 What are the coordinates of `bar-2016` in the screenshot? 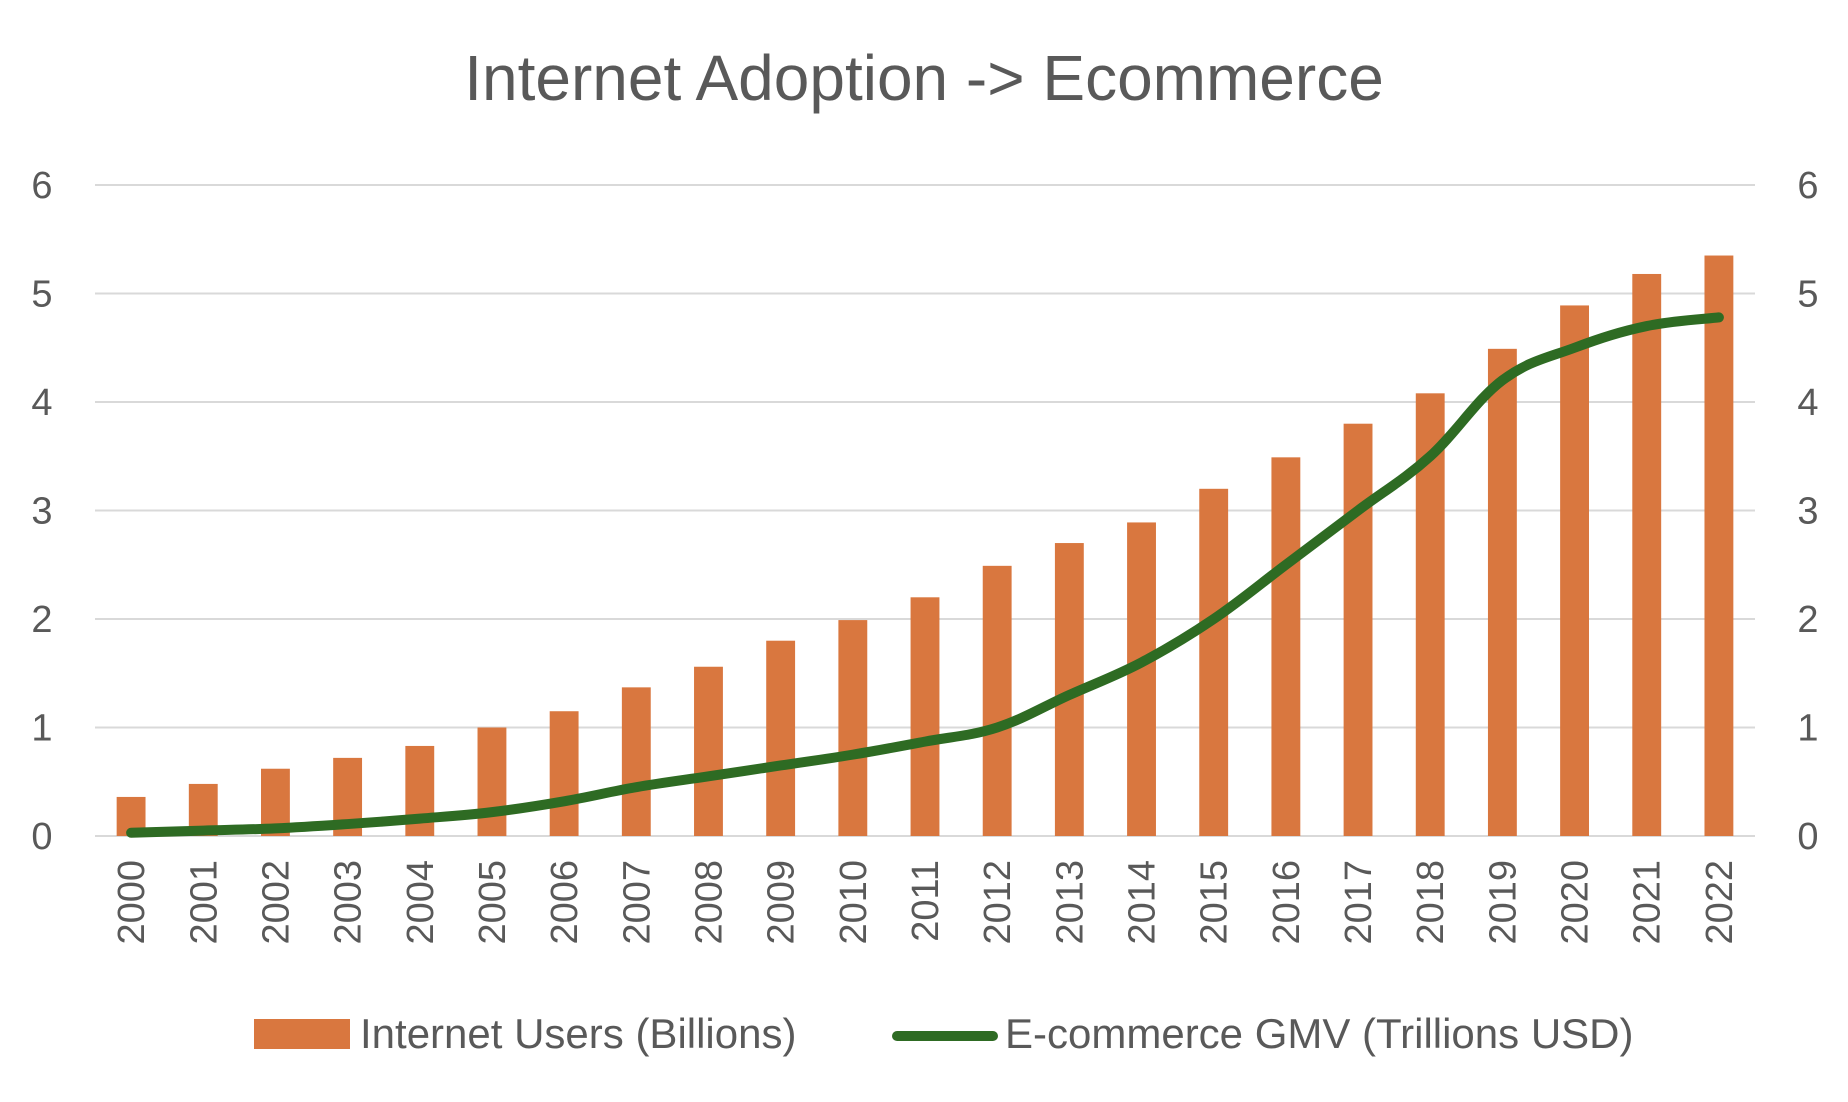 It's located at (1286, 646).